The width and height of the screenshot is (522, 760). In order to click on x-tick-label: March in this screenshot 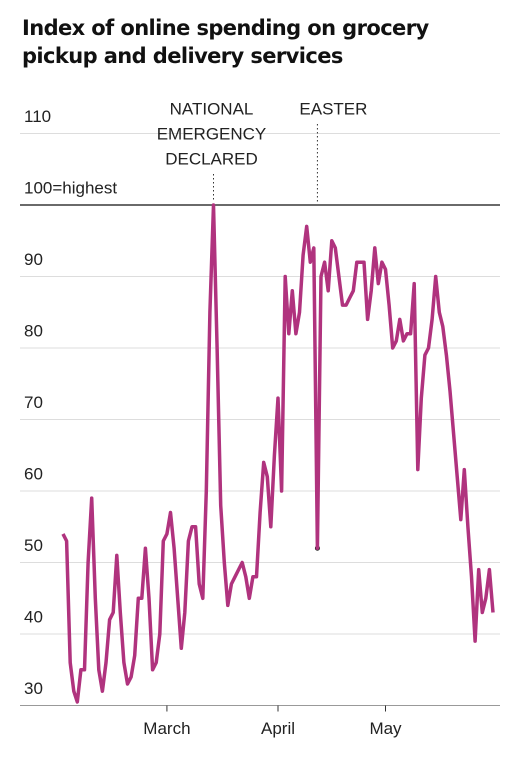, I will do `click(166, 728)`.